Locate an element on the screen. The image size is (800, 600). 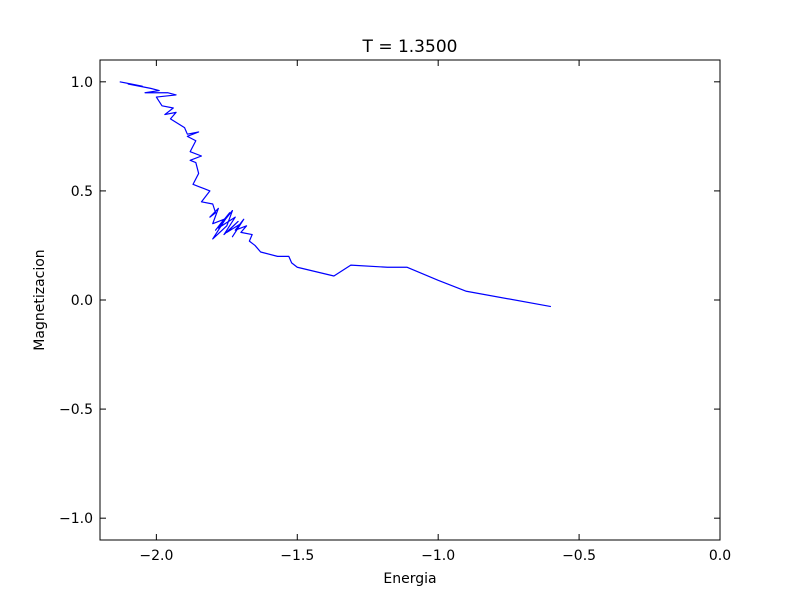
y-tick-label: −1.0 is located at coordinates (76, 519).